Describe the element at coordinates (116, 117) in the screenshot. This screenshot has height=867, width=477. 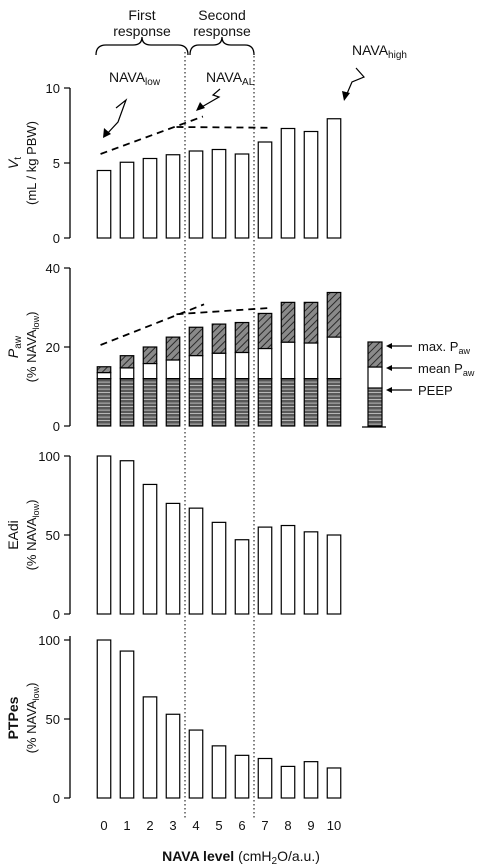
I see `nava-low-arrow` at that location.